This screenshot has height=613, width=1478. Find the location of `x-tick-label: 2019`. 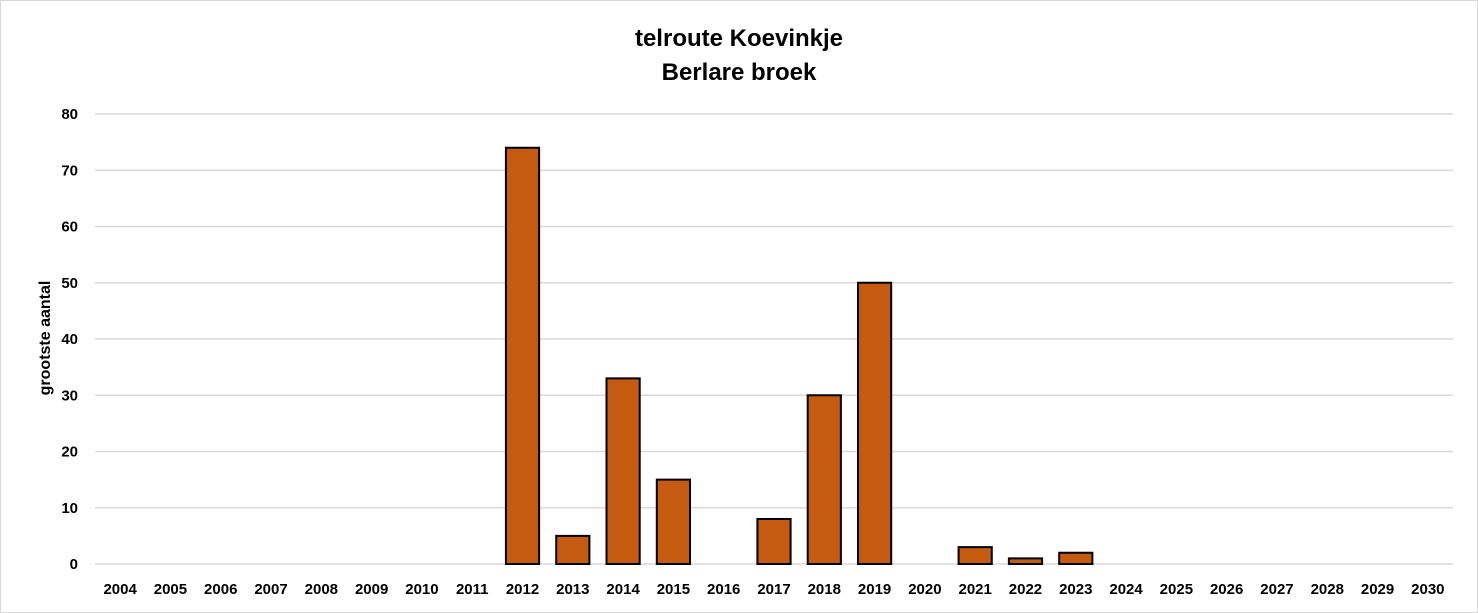

x-tick-label: 2019 is located at coordinates (874, 589).